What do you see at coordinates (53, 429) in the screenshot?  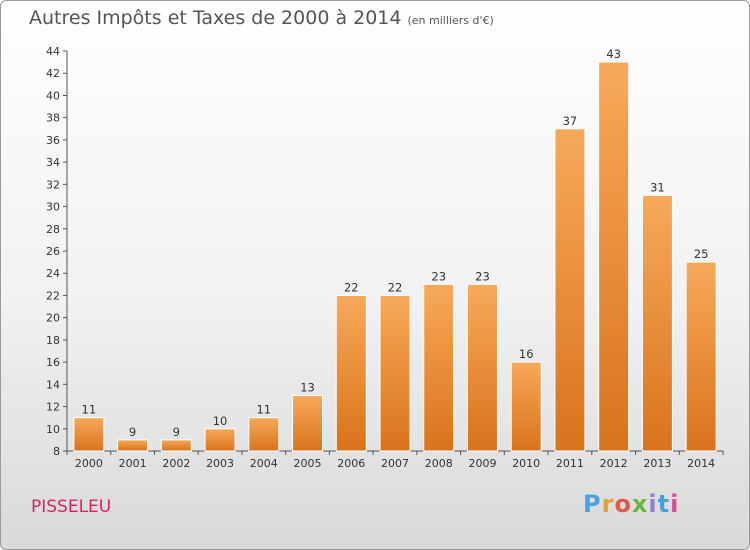 I see `y-tick-label: 10` at bounding box center [53, 429].